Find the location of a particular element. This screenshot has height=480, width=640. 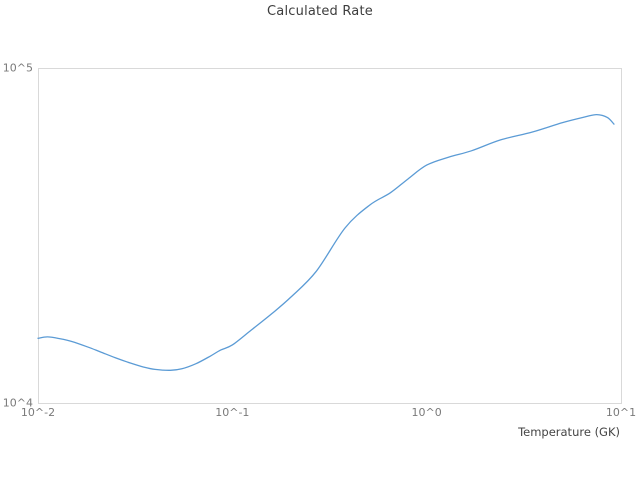

x-tick-label: 10^-2 is located at coordinates (38, 412).